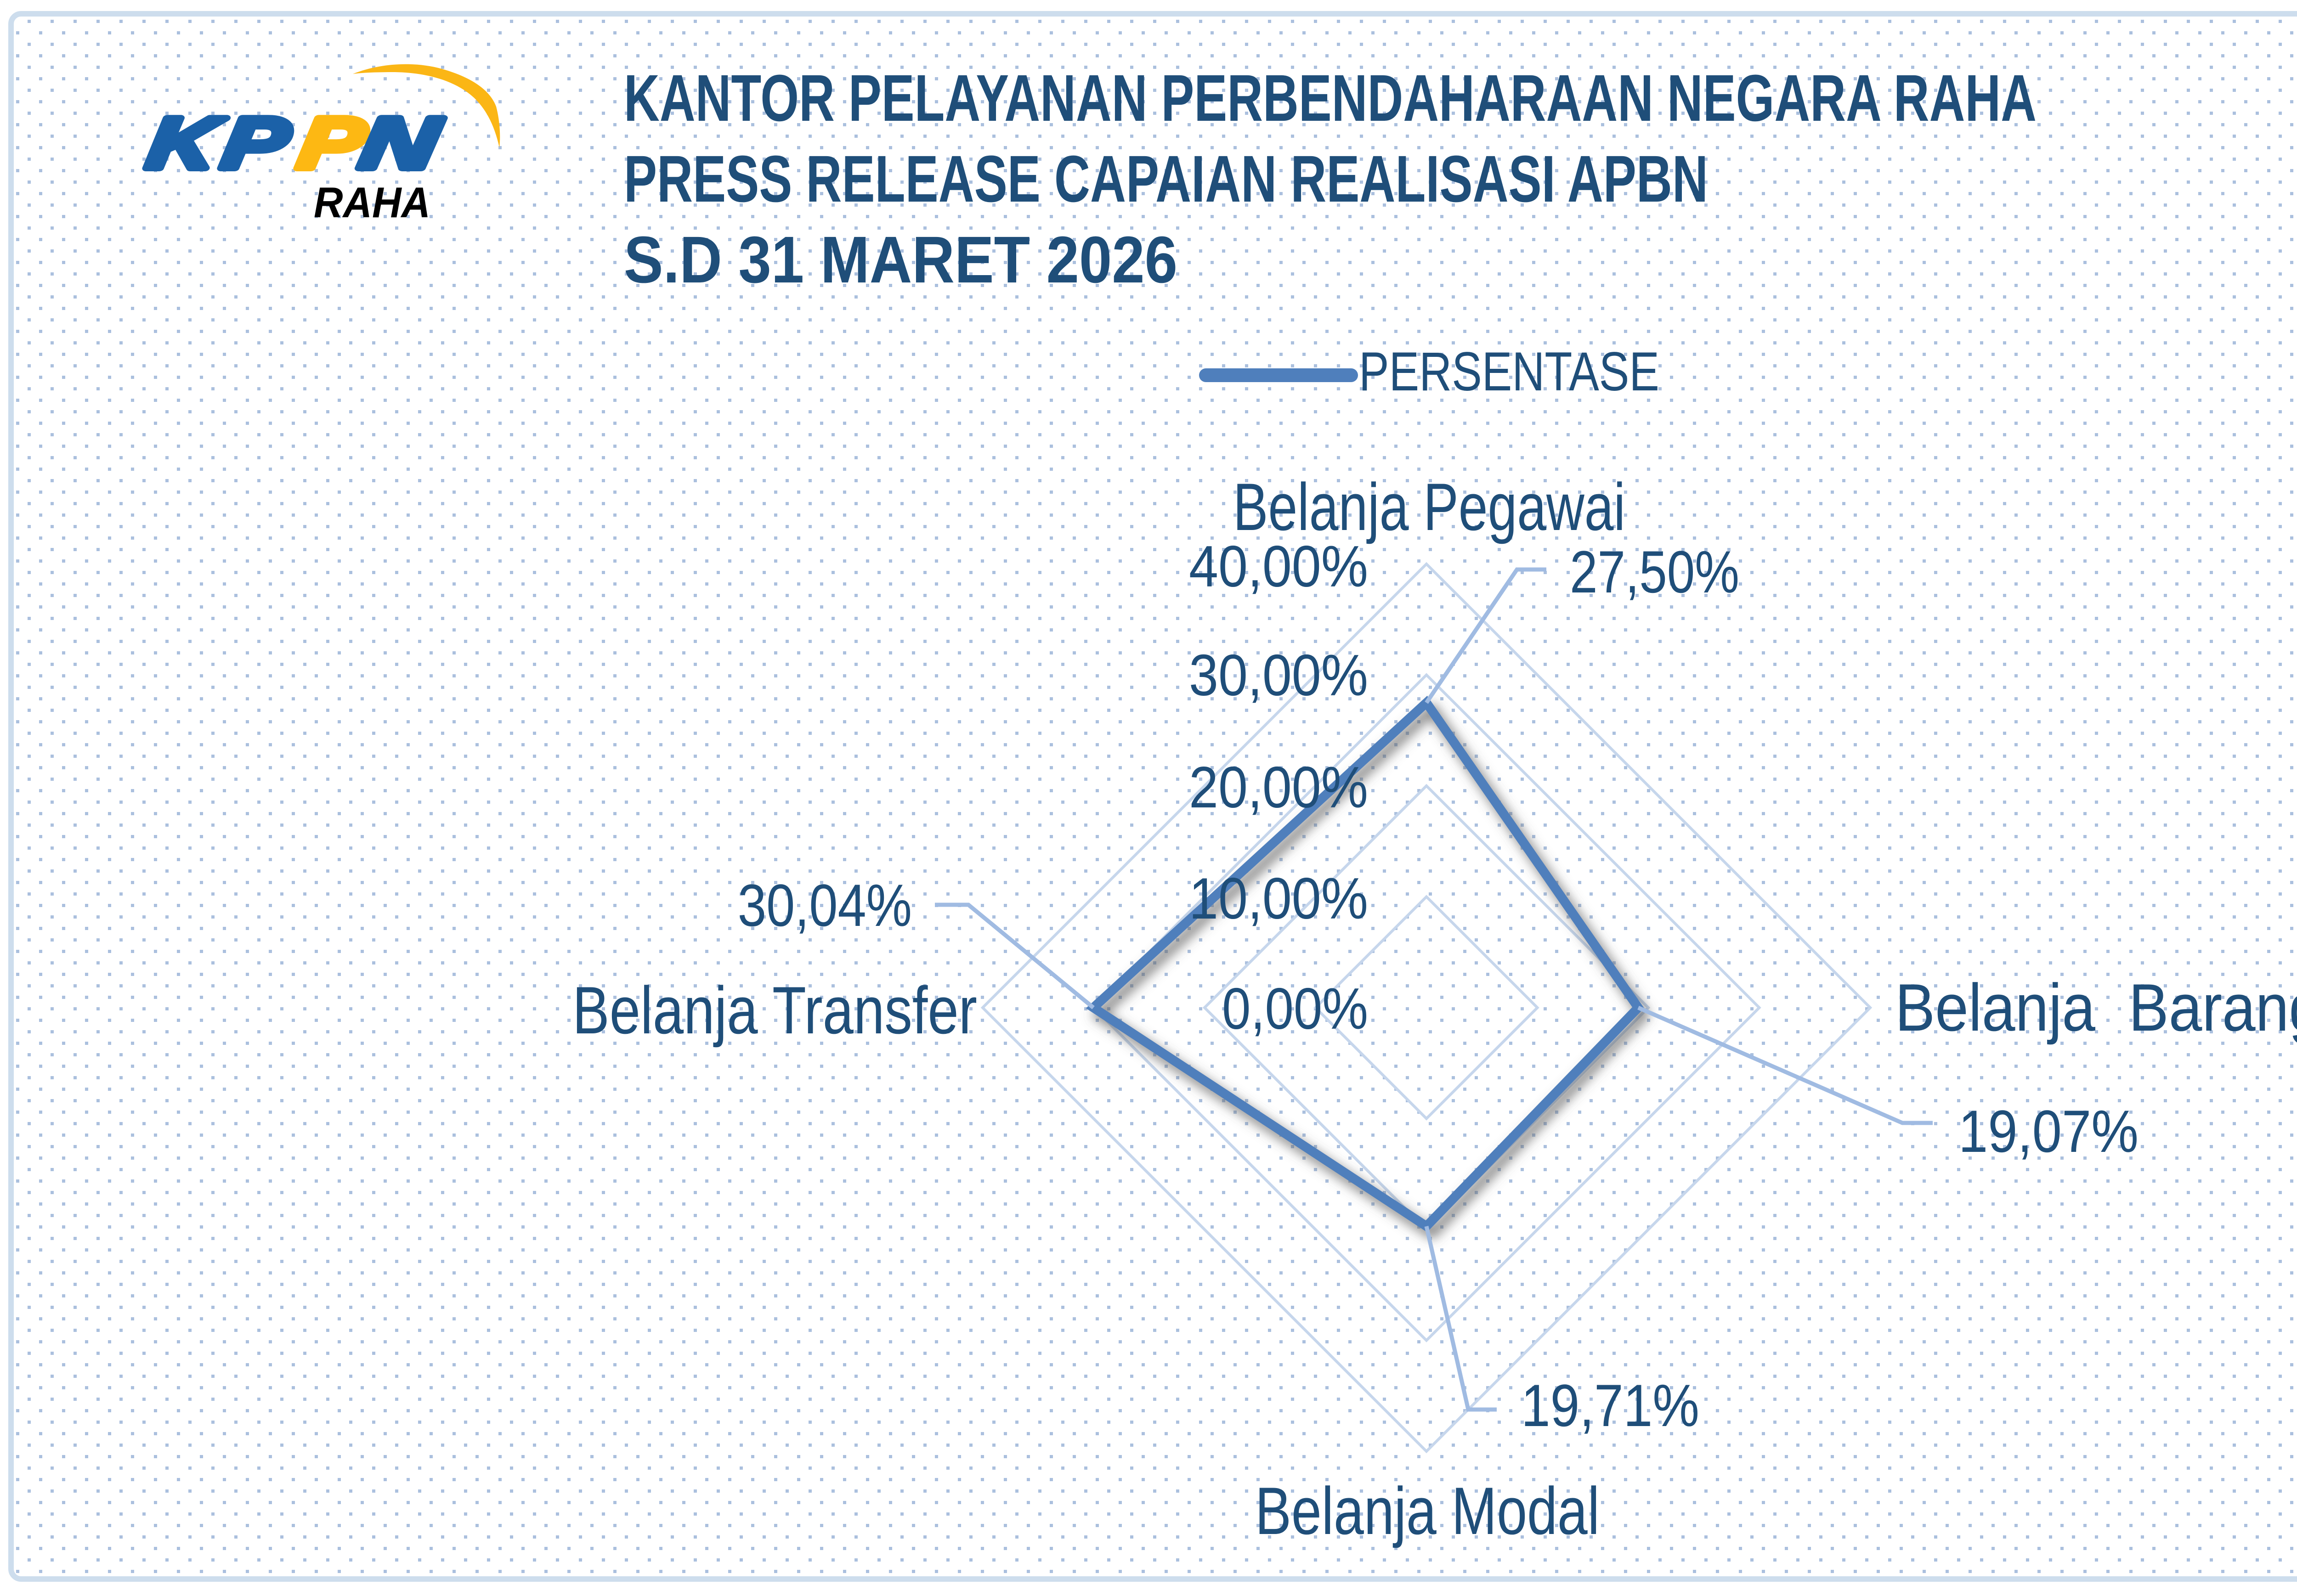 This screenshot has width=2297, height=1596. Describe the element at coordinates (1429, 506) in the screenshot. I see `svg-text: Belanja Pegawai` at that location.